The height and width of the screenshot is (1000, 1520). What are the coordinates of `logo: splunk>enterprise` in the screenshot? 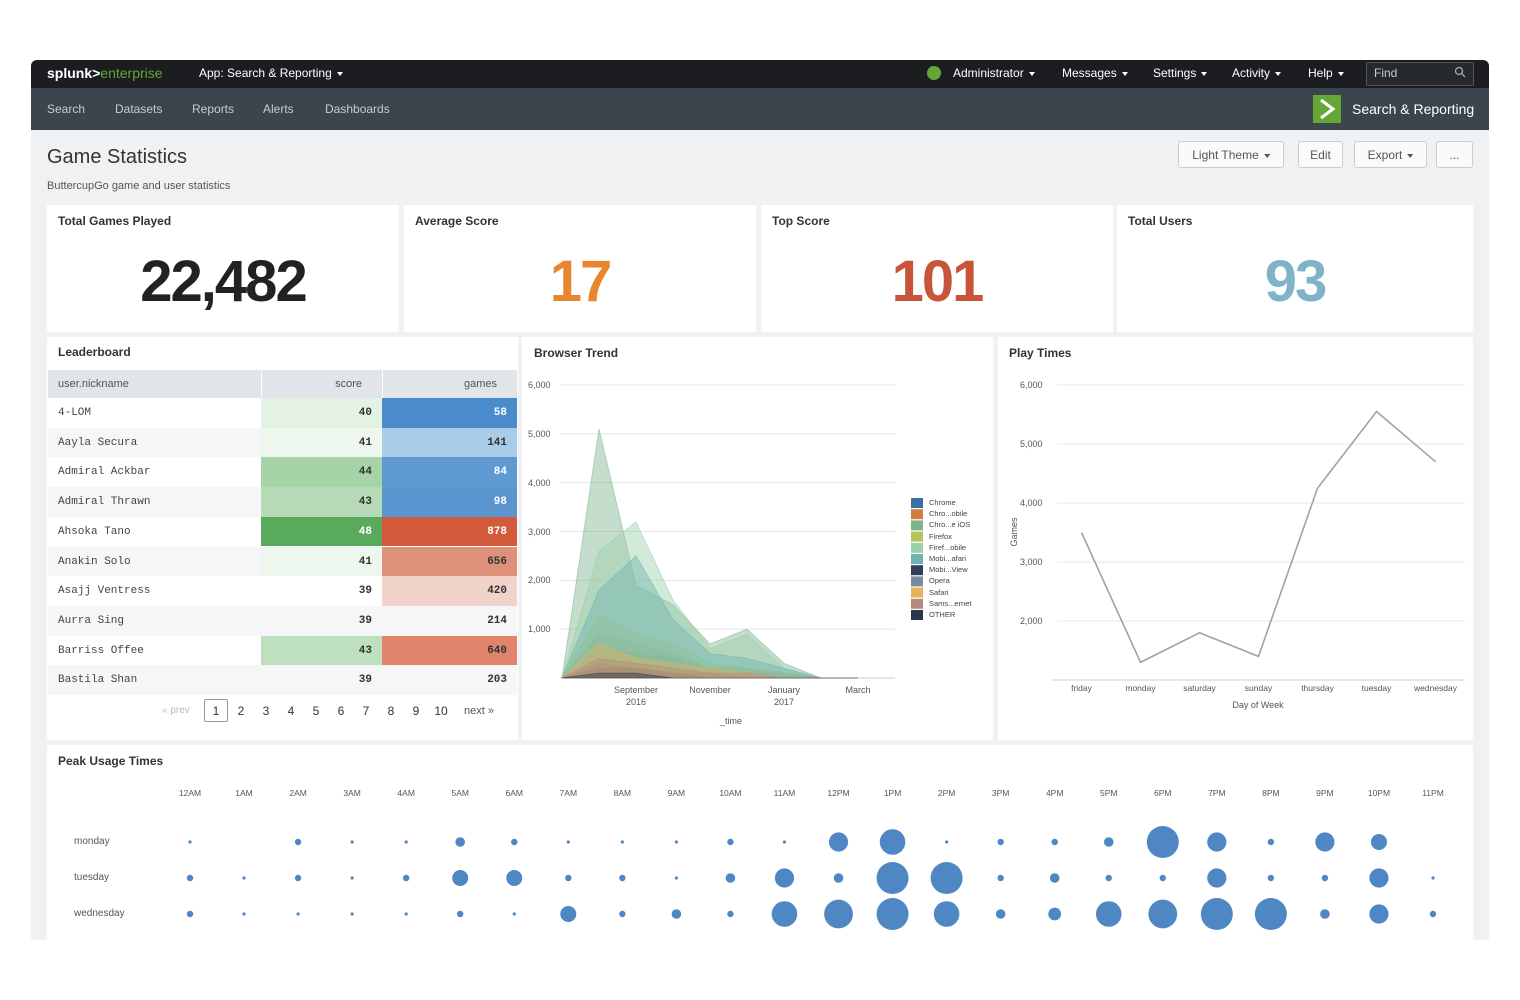 It's located at (105, 73).